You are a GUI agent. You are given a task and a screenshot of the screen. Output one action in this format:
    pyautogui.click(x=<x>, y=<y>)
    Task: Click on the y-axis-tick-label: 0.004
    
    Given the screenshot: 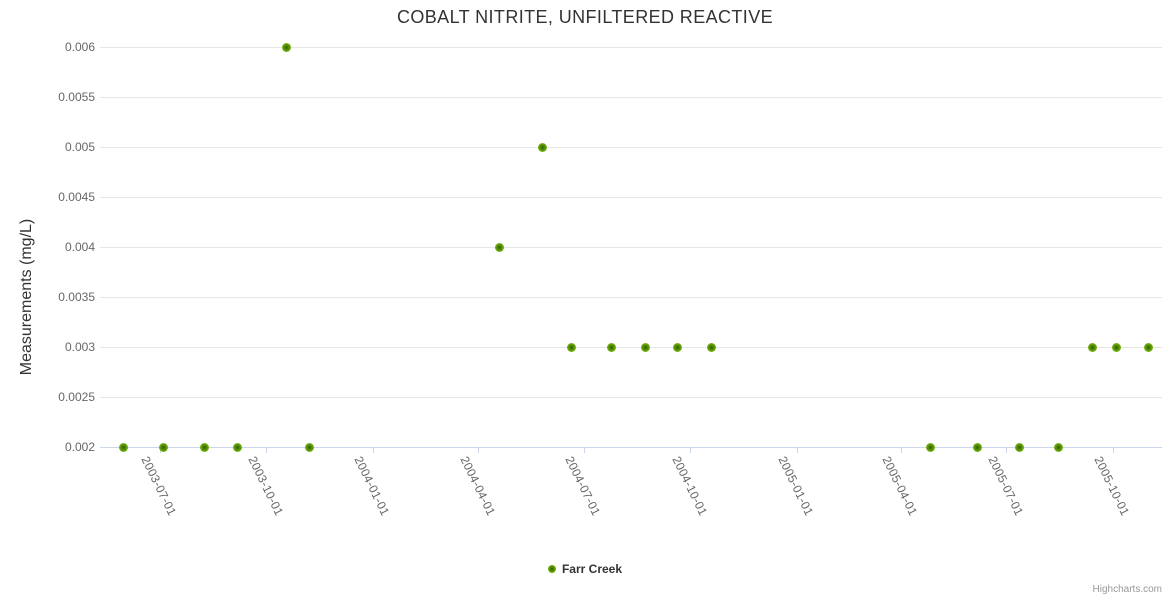 What is the action you would take?
    pyautogui.click(x=79, y=247)
    